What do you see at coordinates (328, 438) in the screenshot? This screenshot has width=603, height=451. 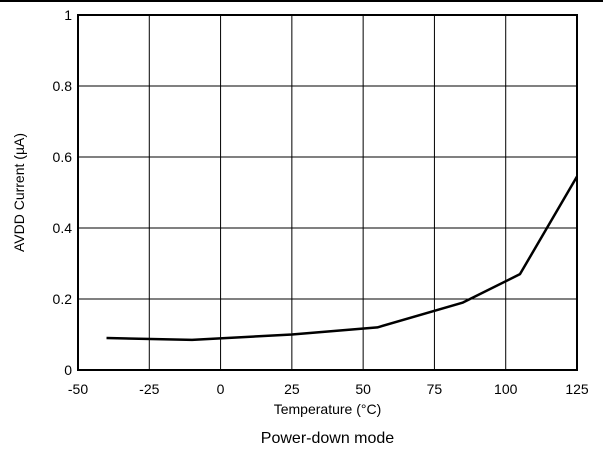 I see `chart-caption: Power-down mode` at bounding box center [328, 438].